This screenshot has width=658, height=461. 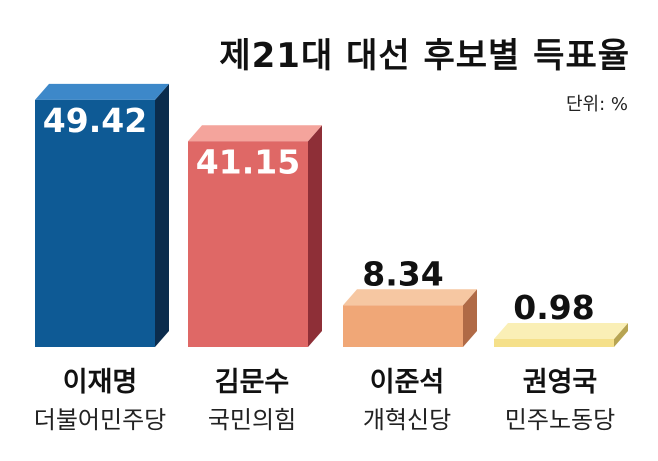 I want to click on bar-kwon-youngguk, so click(x=554, y=343).